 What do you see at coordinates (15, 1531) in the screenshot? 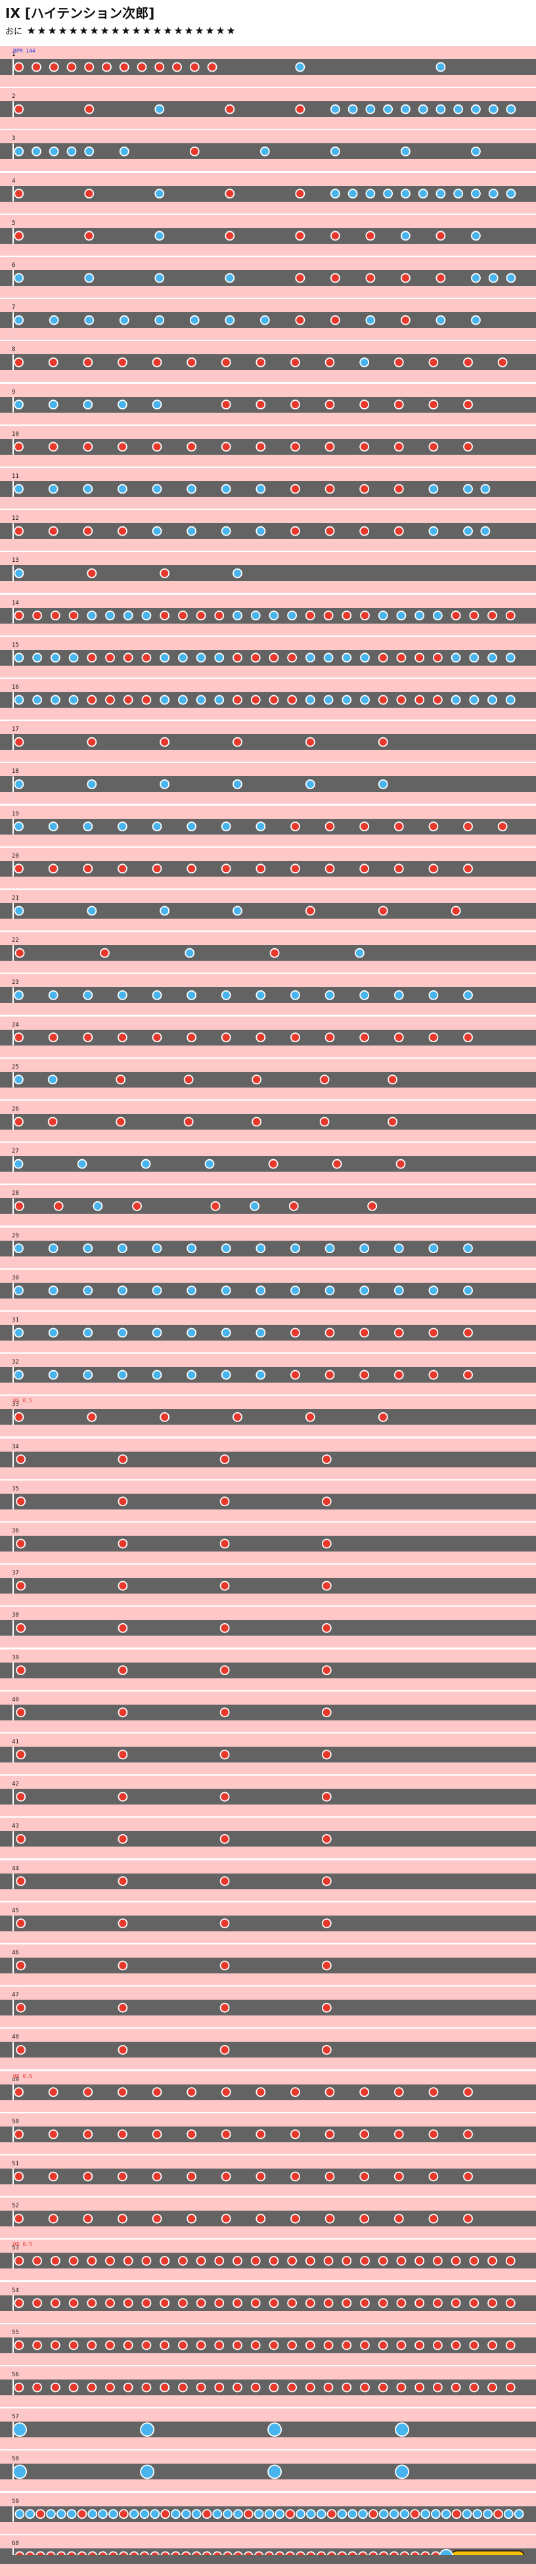
I see `measure-number: 36` at bounding box center [15, 1531].